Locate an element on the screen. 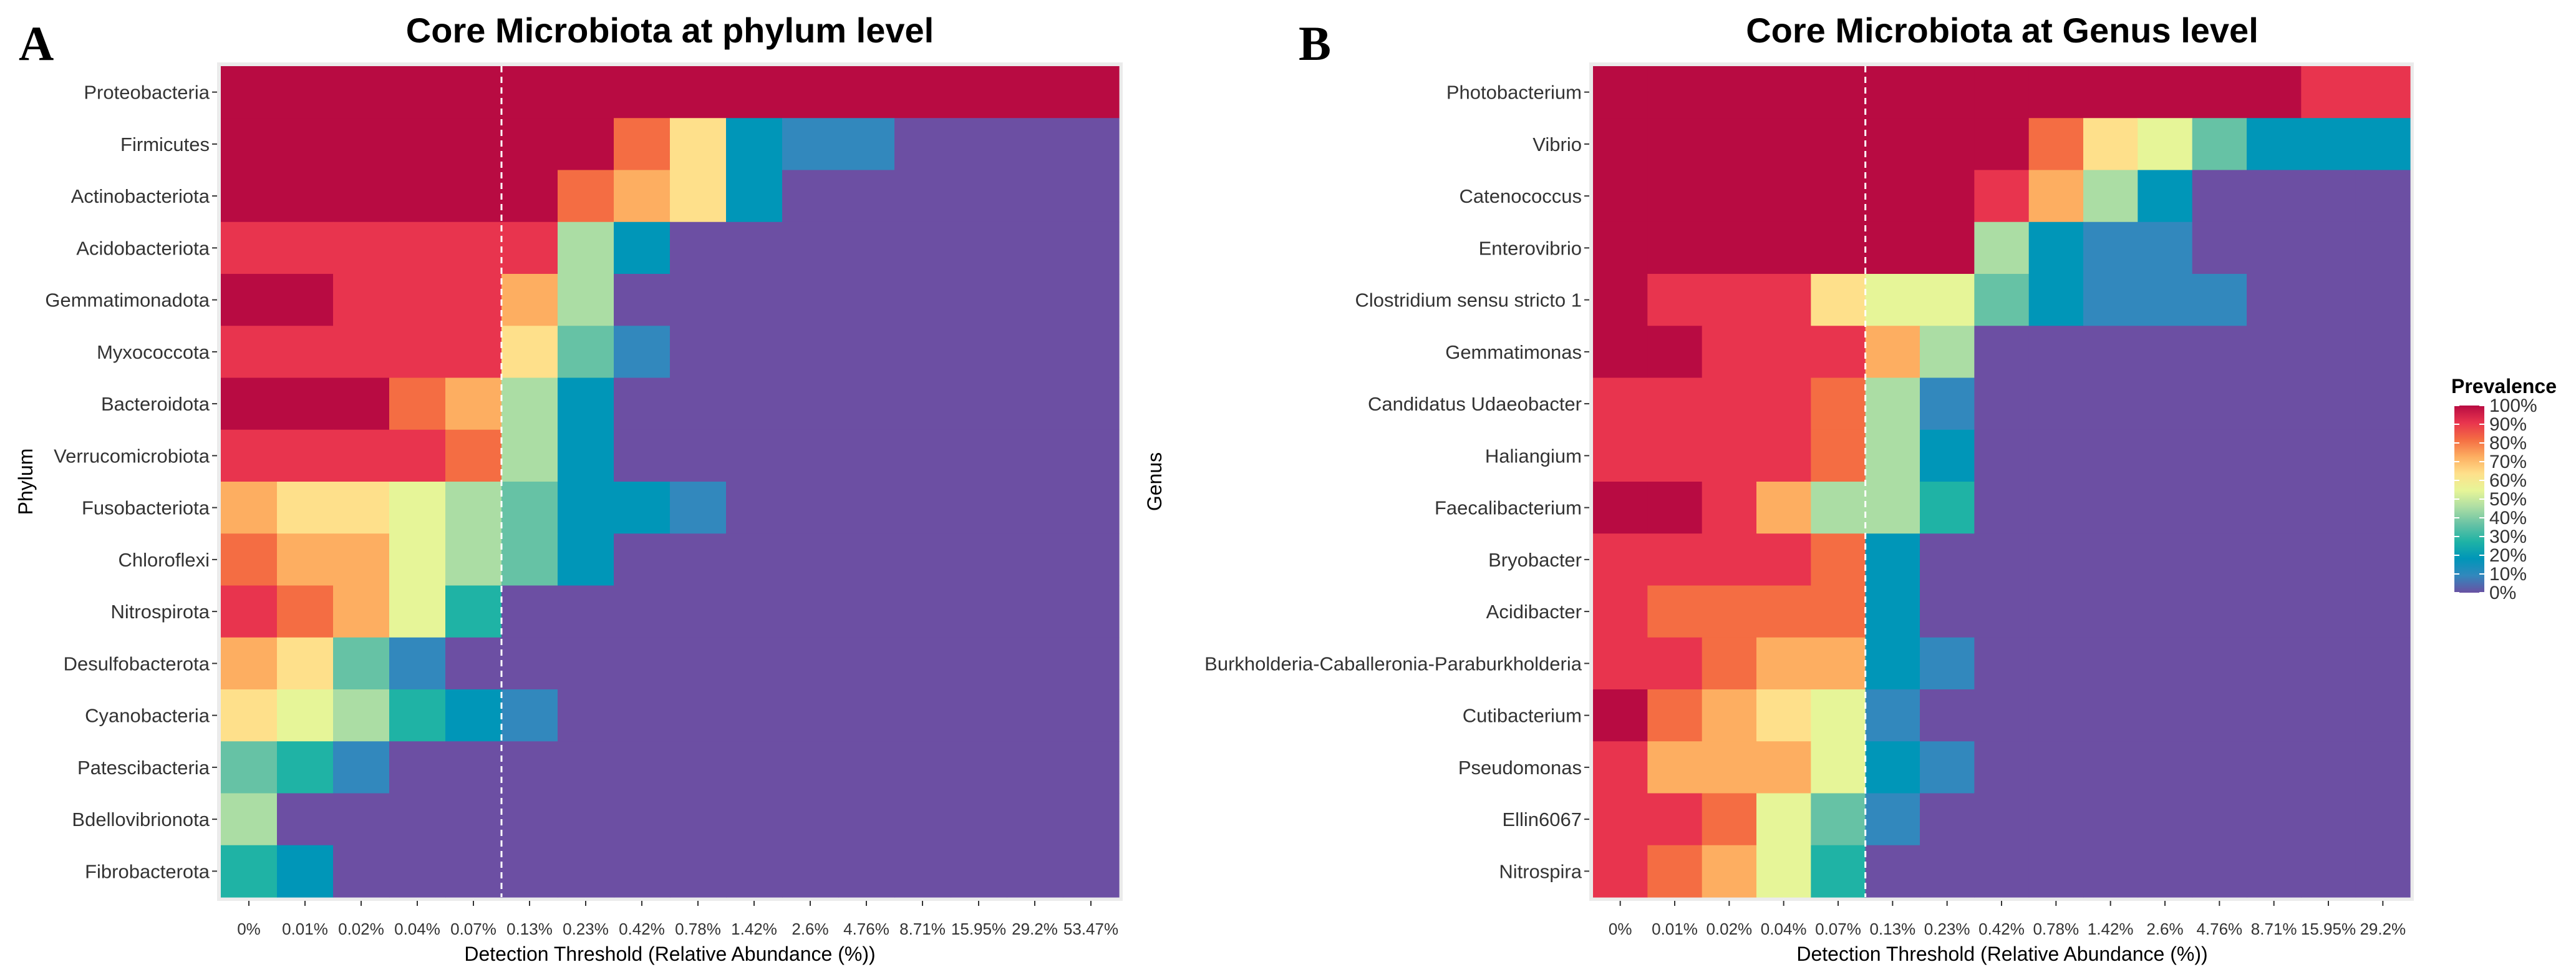  ytick-label-bacteroidota: Bacteroidota is located at coordinates (155, 404).